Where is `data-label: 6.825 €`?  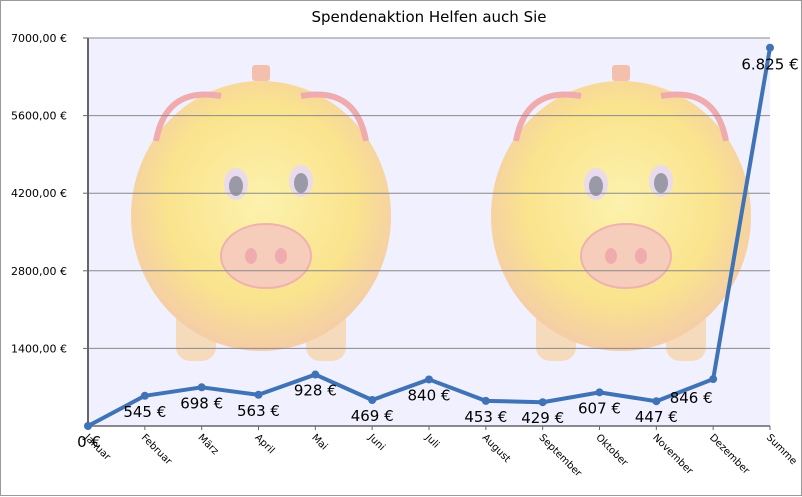
data-label: 6.825 € is located at coordinates (769, 65).